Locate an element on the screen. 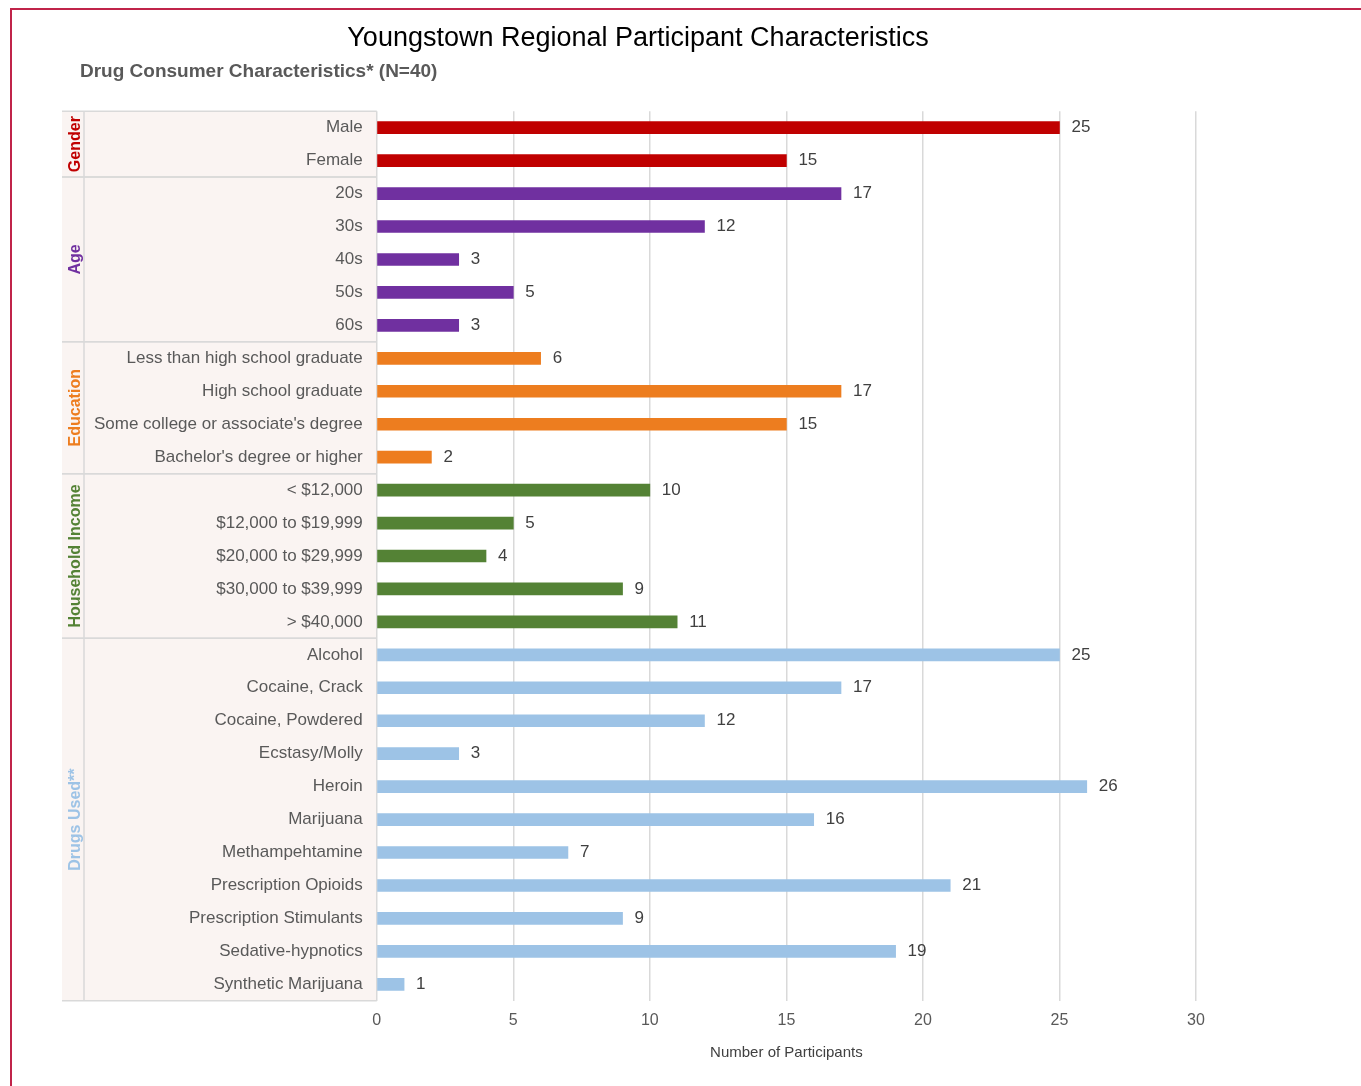 The image size is (1361, 1086). y-tick-label: $30,000 to $39,999 is located at coordinates (289, 588).